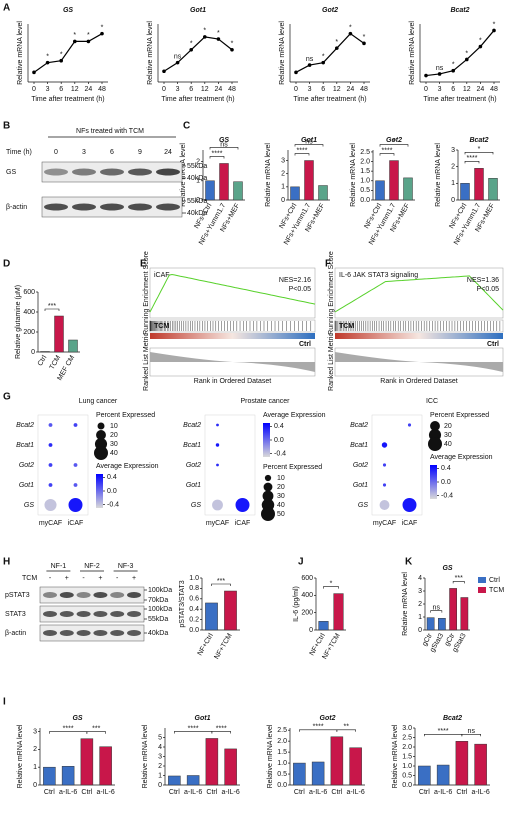 This screenshot has width=520, height=814. I want to click on lane-label: 6, so click(112, 152).